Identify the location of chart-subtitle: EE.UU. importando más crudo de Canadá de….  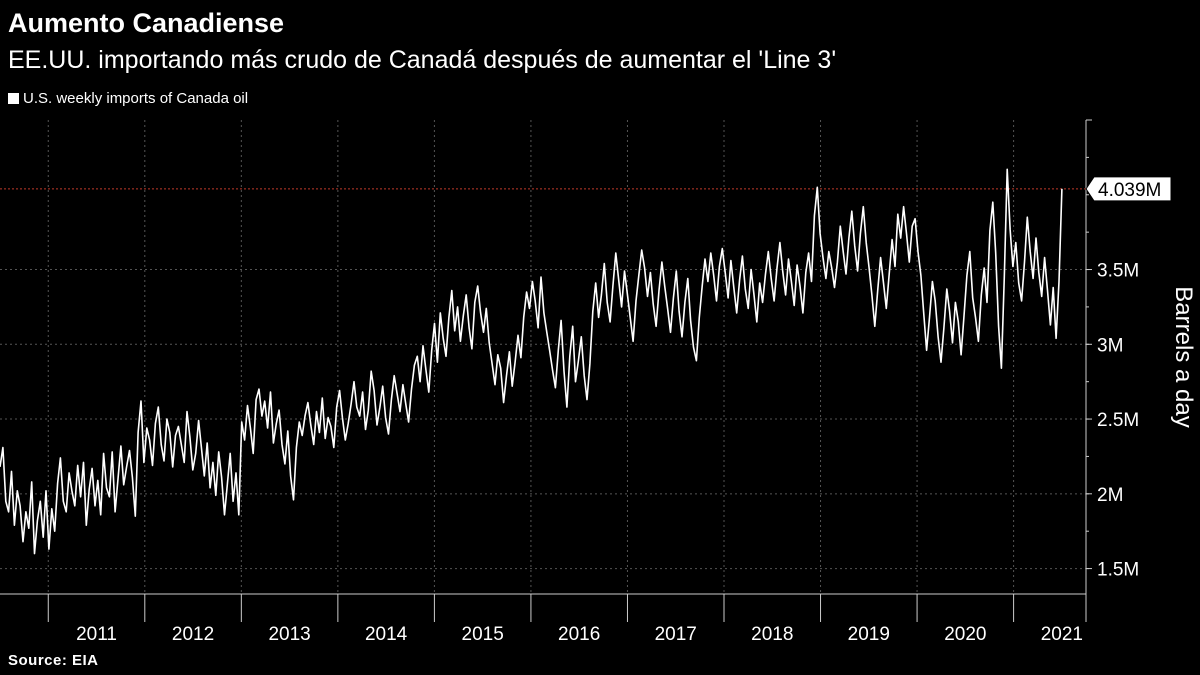
(422, 60).